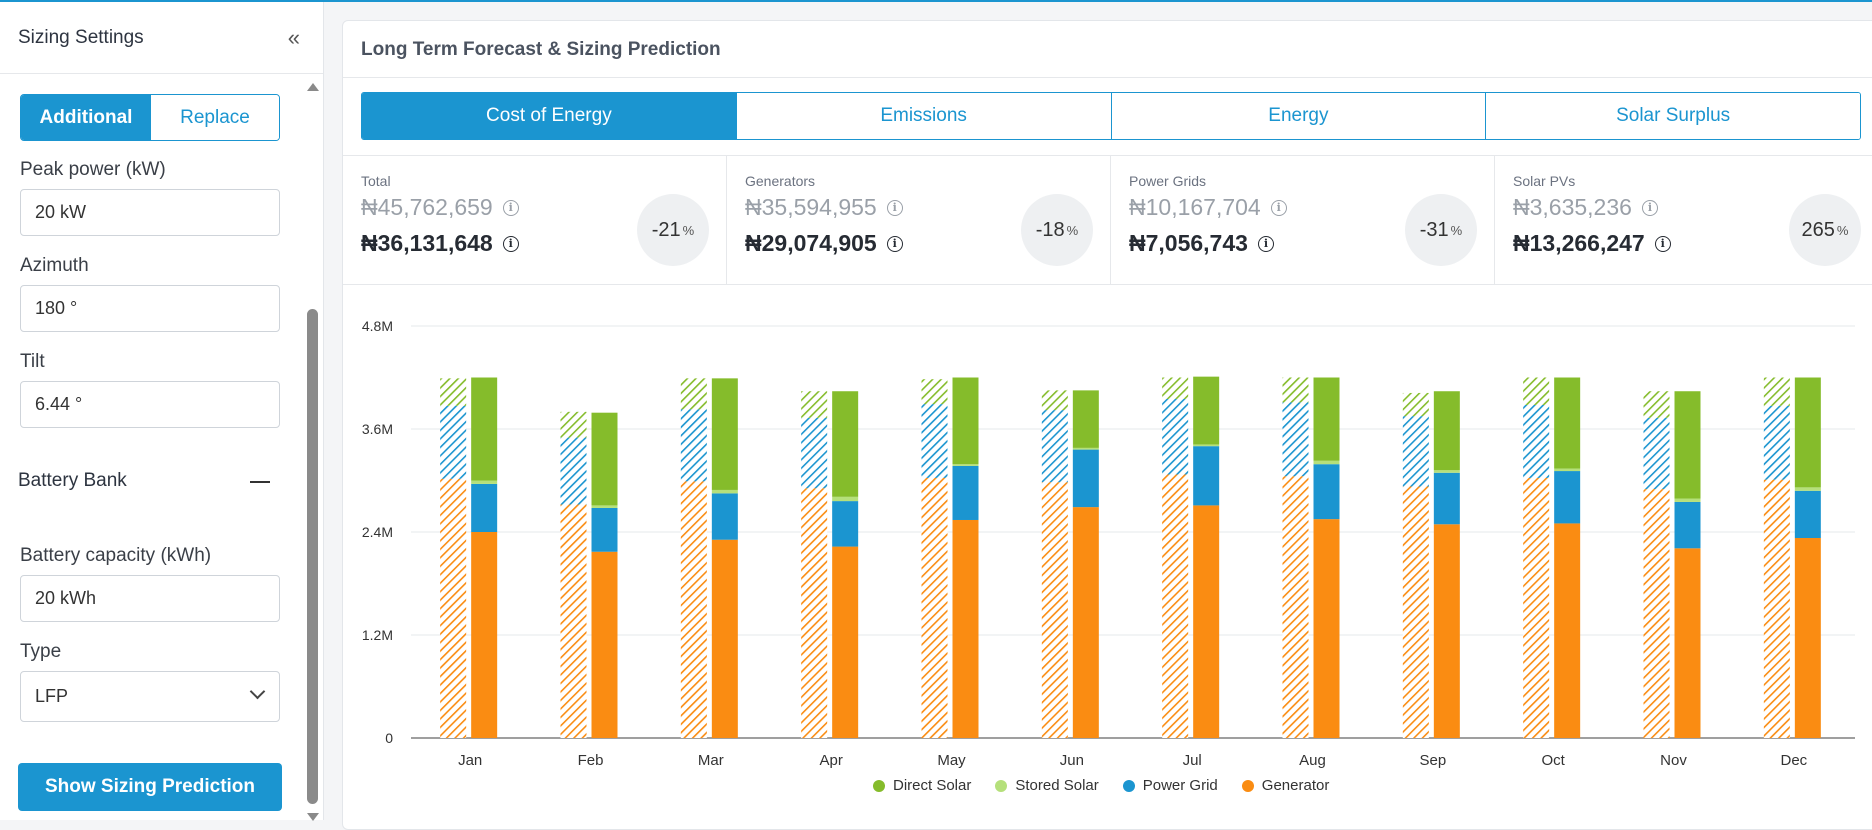 This screenshot has width=1872, height=830. What do you see at coordinates (1544, 181) in the screenshot?
I see `stat-label: Solar PVs` at bounding box center [1544, 181].